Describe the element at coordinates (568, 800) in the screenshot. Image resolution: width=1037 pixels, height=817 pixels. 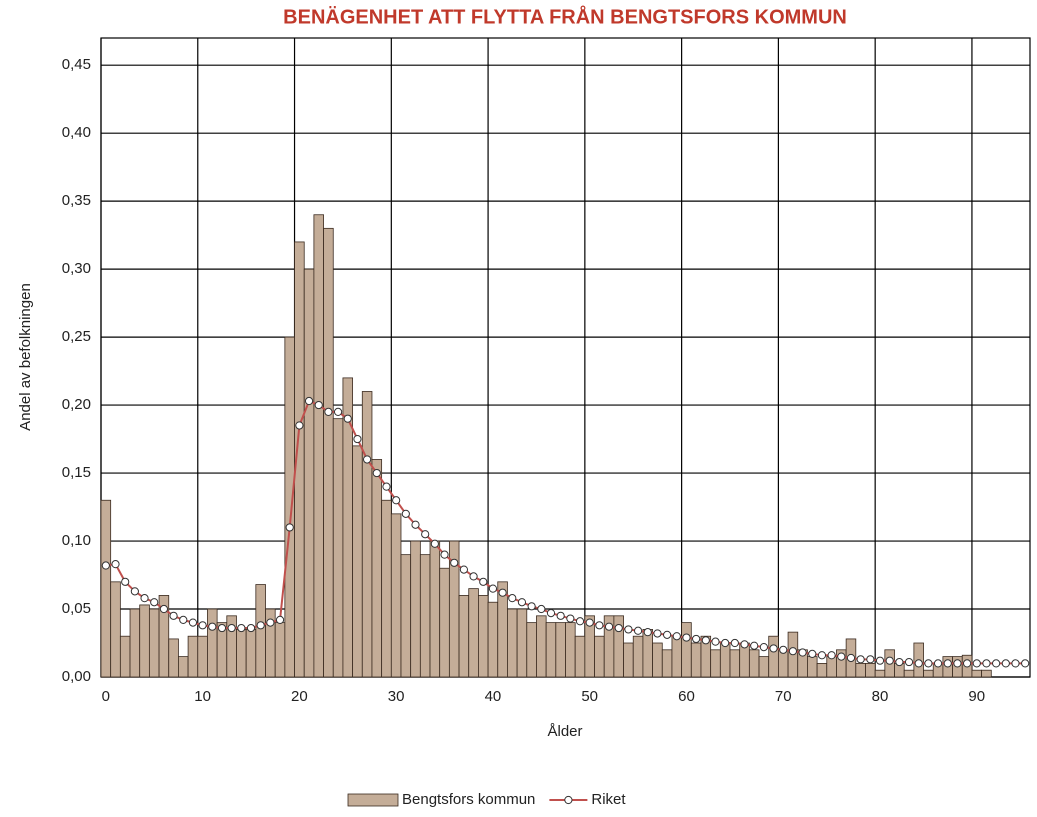
I see `legend-swatch` at that location.